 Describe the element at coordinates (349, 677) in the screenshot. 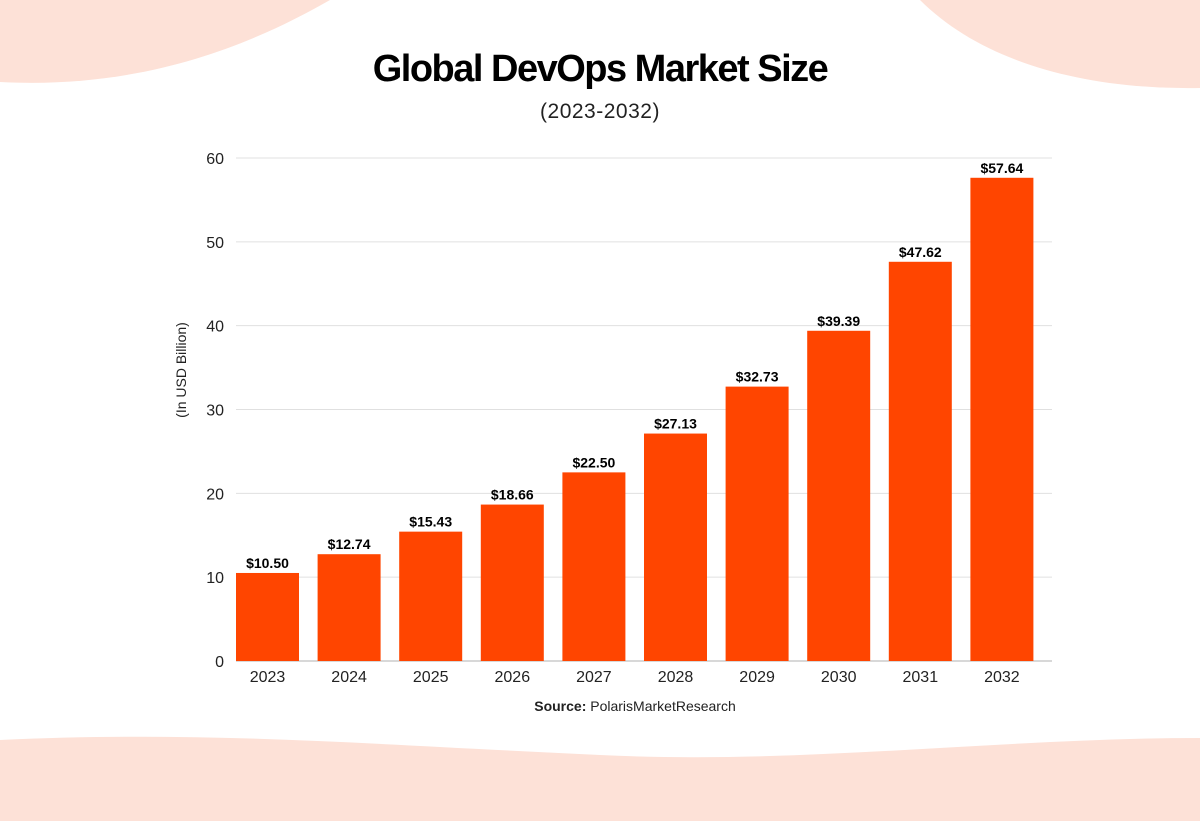

I see `x-tick-label: 2024` at that location.